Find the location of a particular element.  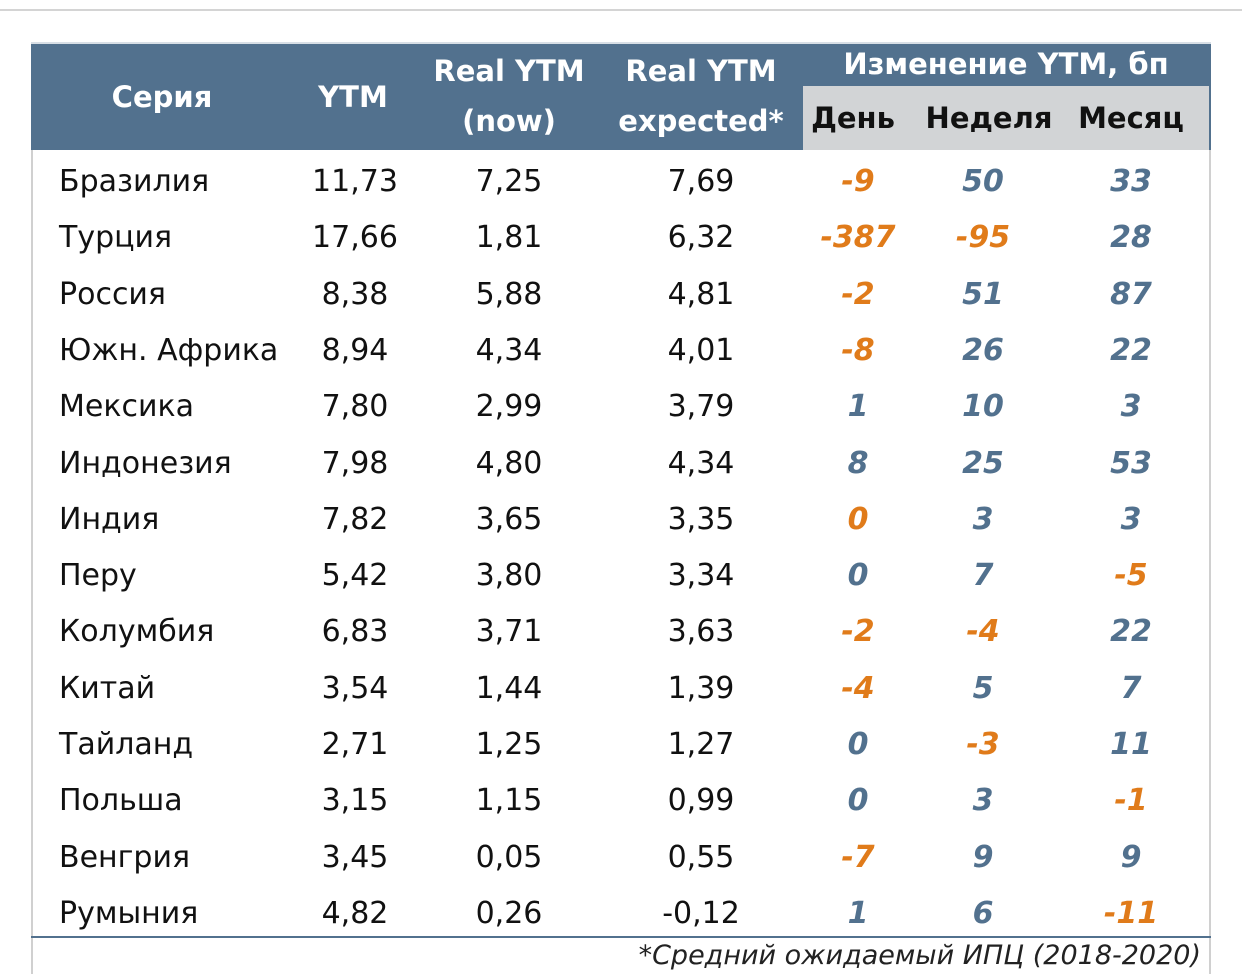

cell-real-expected: 4,81 is located at coordinates (701, 294).